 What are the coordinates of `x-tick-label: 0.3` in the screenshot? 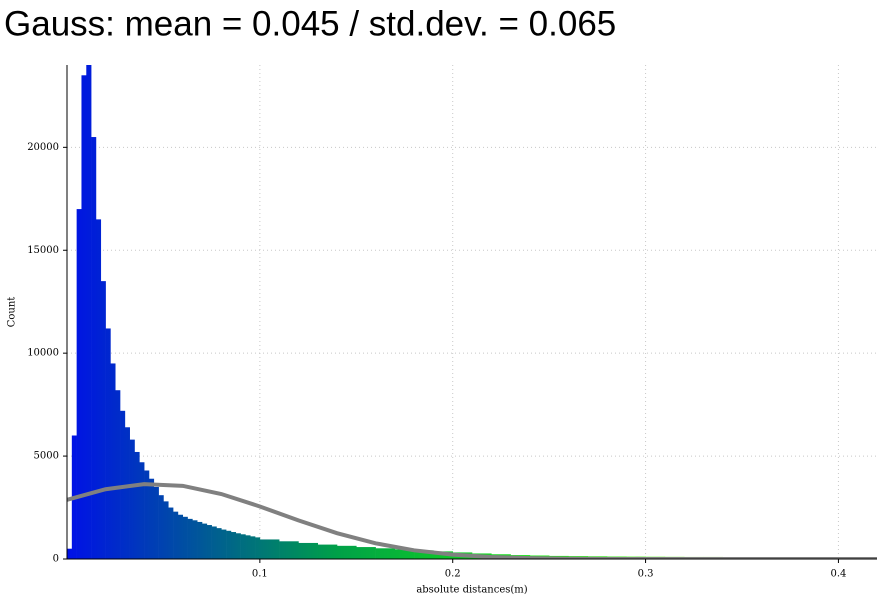 It's located at (646, 574).